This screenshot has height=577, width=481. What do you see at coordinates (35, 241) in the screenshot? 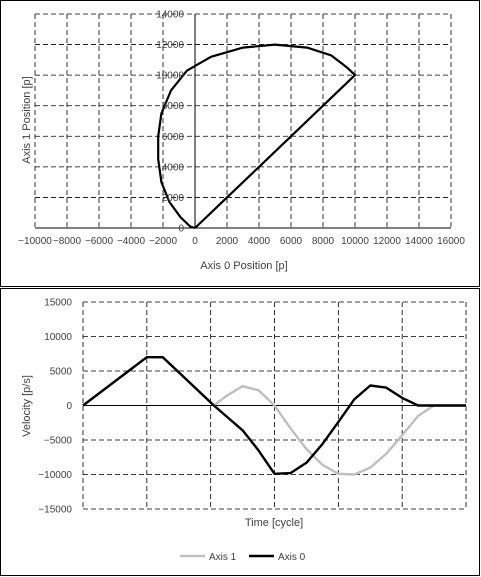
I see `x-tick-label: −10000` at bounding box center [35, 241].